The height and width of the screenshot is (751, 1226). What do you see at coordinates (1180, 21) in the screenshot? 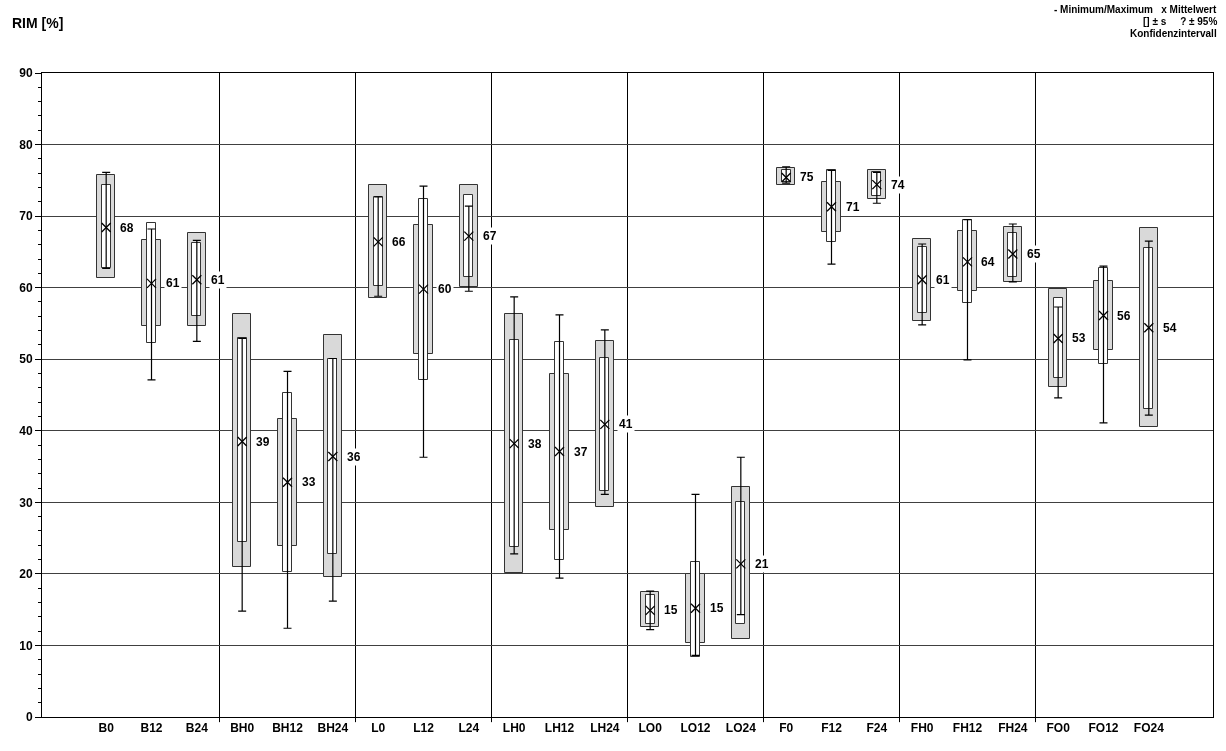
I see `text: [] ± s ? ± 95%` at bounding box center [1180, 21].